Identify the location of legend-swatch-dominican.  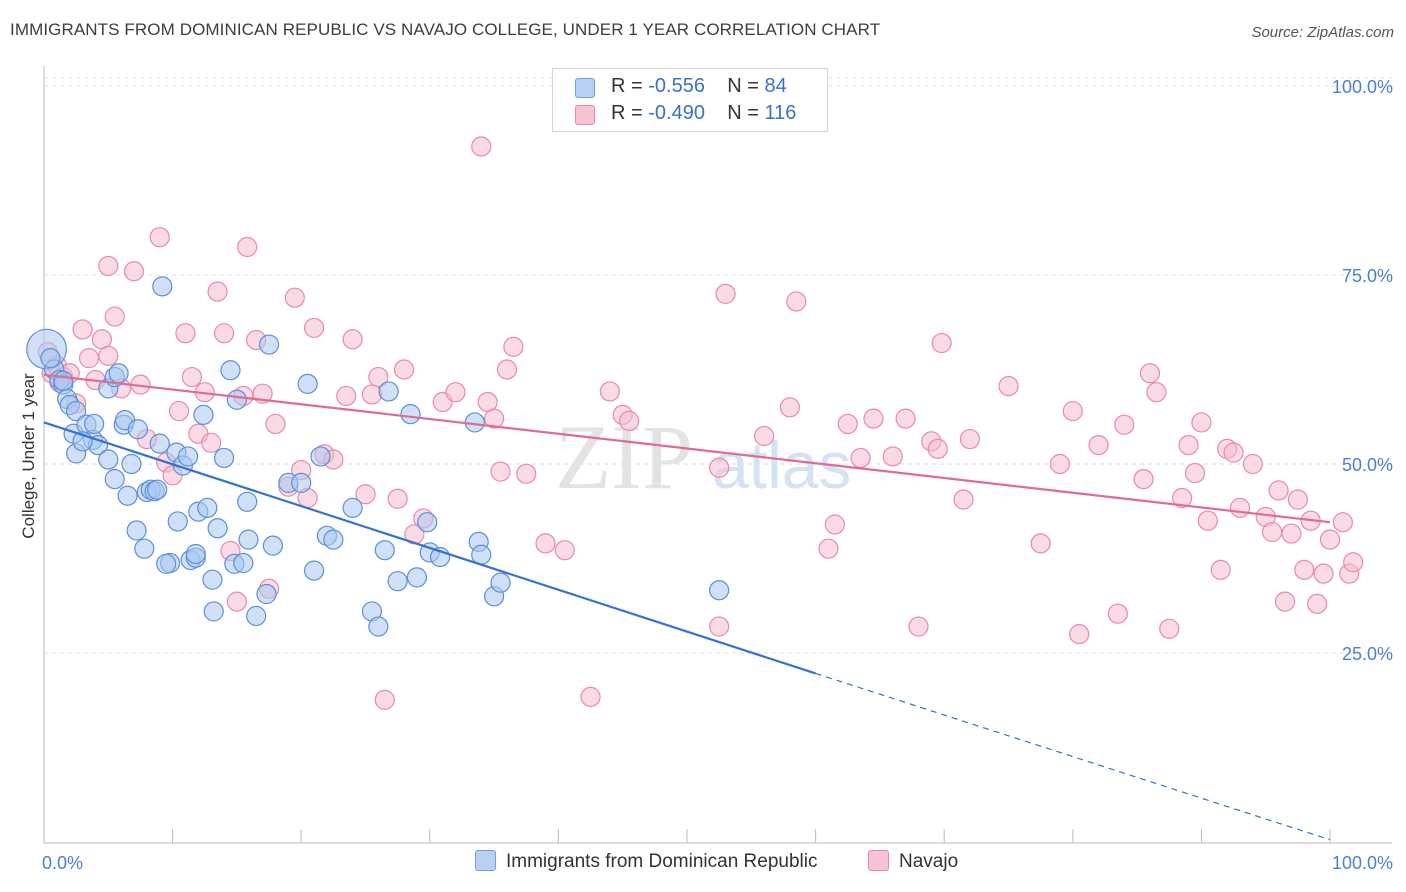
(585, 88).